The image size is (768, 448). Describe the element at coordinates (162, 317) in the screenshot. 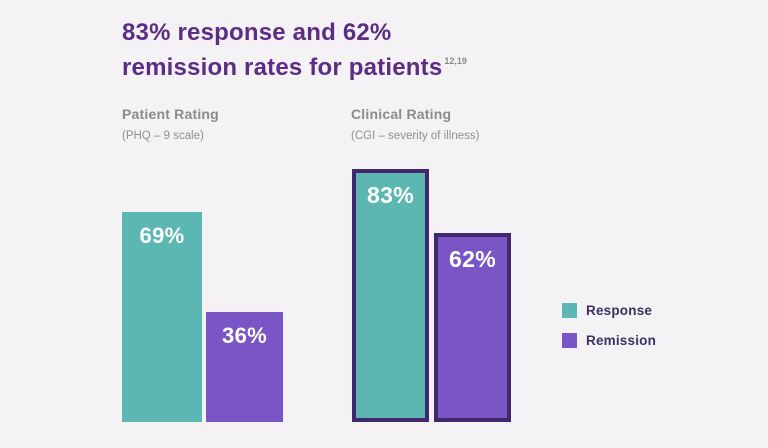

I see `bar-response-patient: 69%` at that location.